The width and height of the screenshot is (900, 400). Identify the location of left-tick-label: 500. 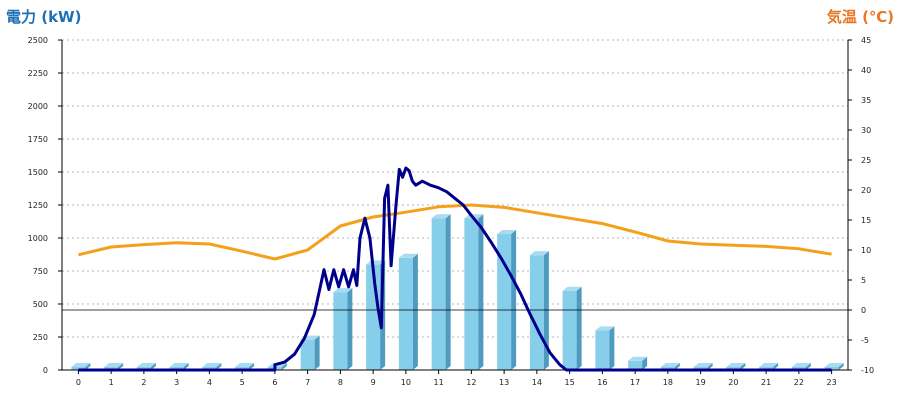
(40, 304).